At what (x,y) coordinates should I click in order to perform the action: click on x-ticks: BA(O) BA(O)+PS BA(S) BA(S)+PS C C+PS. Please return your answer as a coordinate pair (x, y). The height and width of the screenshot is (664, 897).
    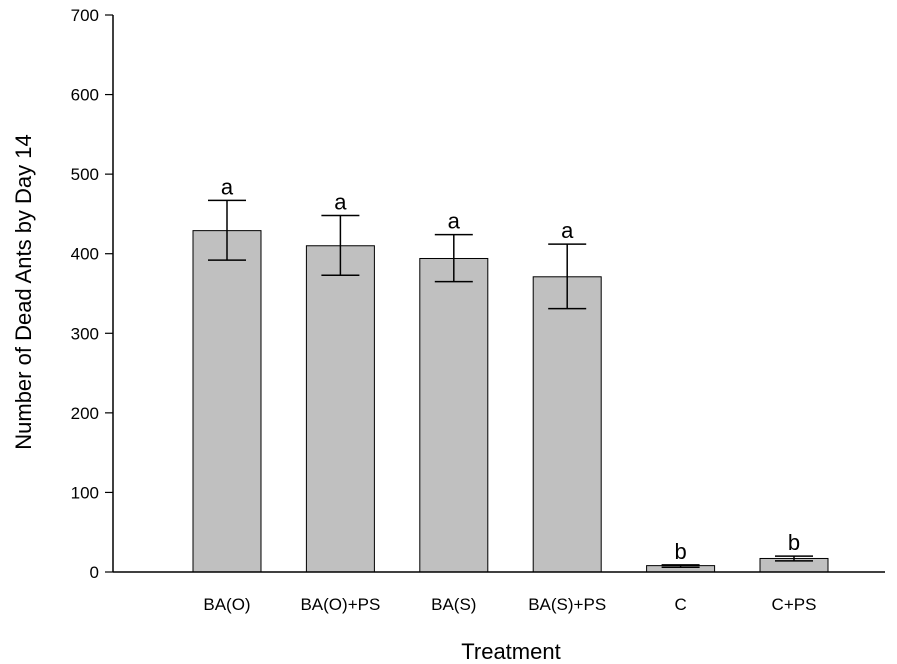
    Looking at the image, I should click on (509, 604).